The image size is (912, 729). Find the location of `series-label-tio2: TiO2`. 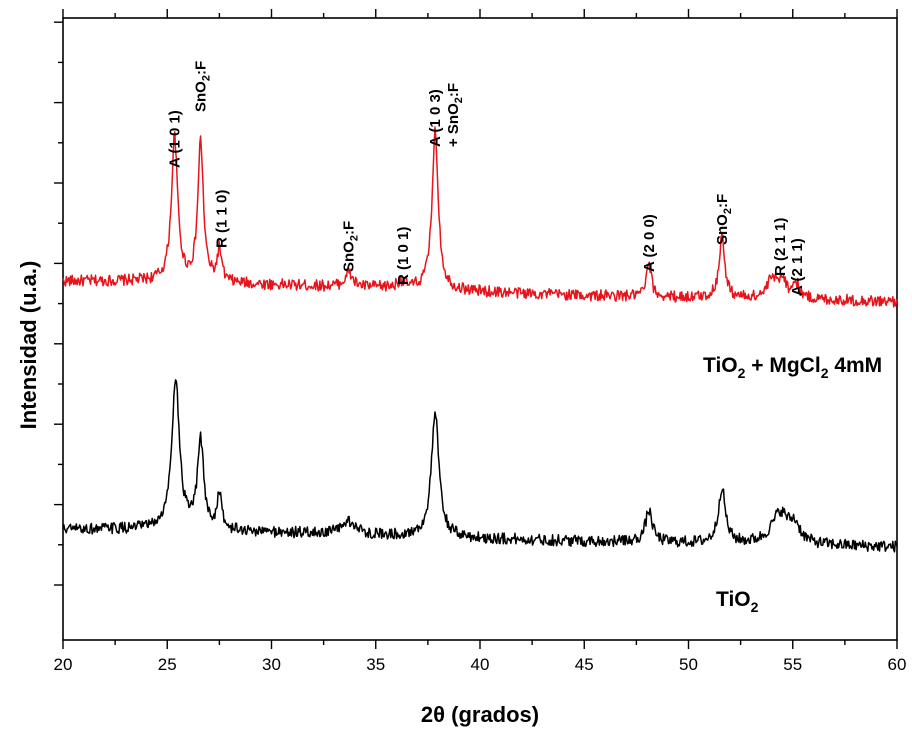

series-label-tio2: TiO2 is located at coordinates (737, 601).